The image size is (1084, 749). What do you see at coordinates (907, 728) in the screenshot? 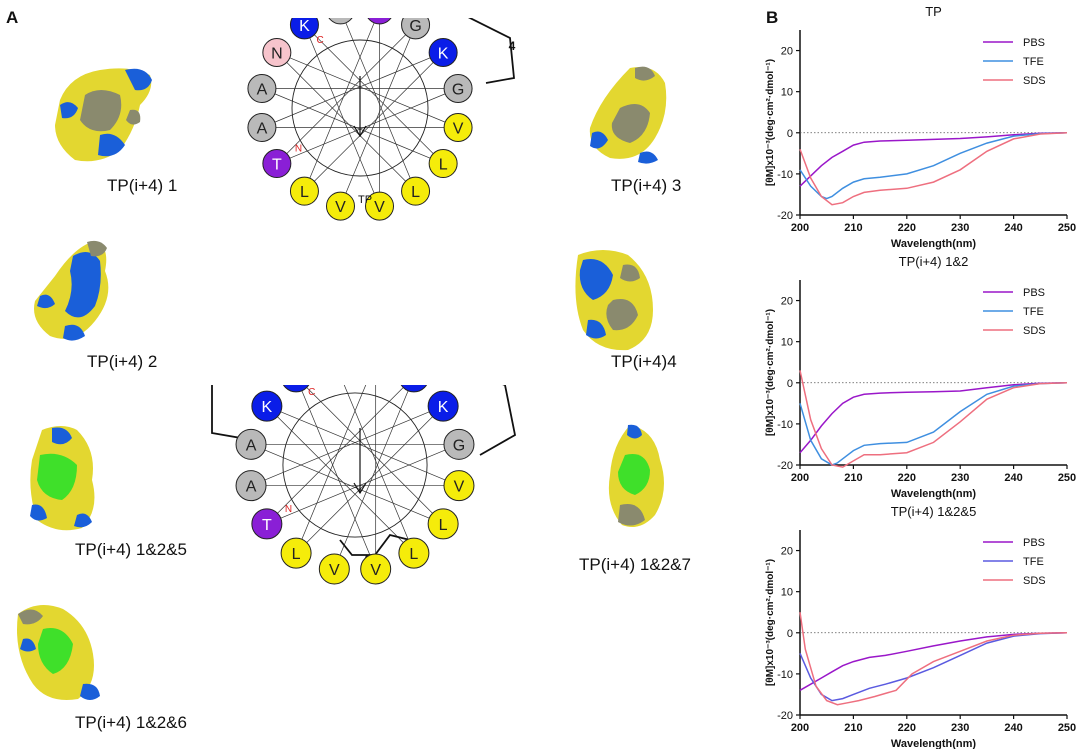
I see `x-tick-label: 220` at bounding box center [907, 728].